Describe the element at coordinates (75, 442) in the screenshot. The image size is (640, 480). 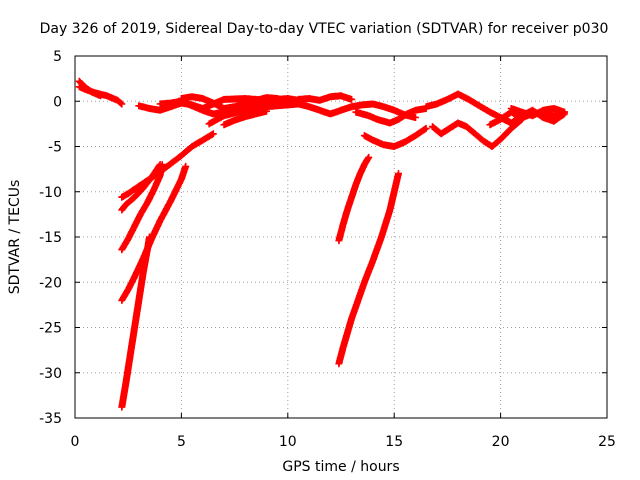
I see `x-tick-label: 0` at that location.